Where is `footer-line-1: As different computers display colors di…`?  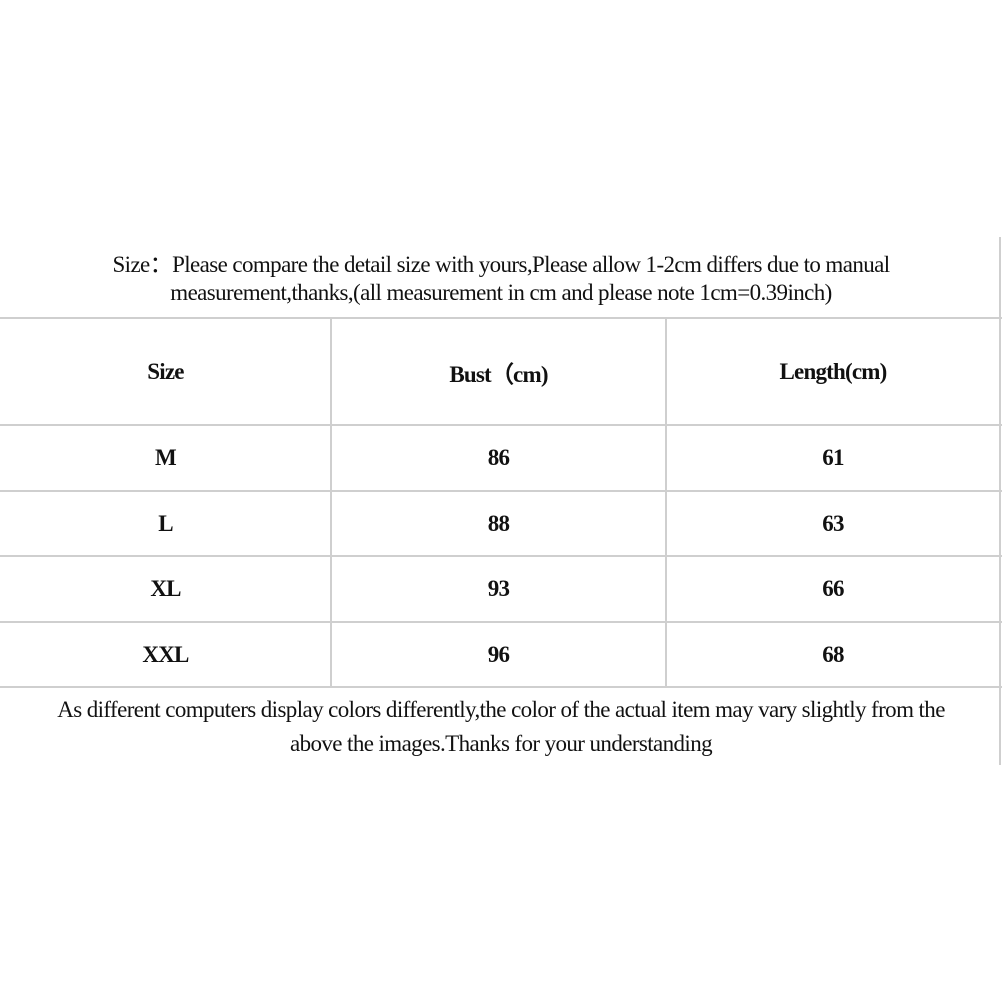
footer-line-1: As different computers display colors di… is located at coordinates (501, 709).